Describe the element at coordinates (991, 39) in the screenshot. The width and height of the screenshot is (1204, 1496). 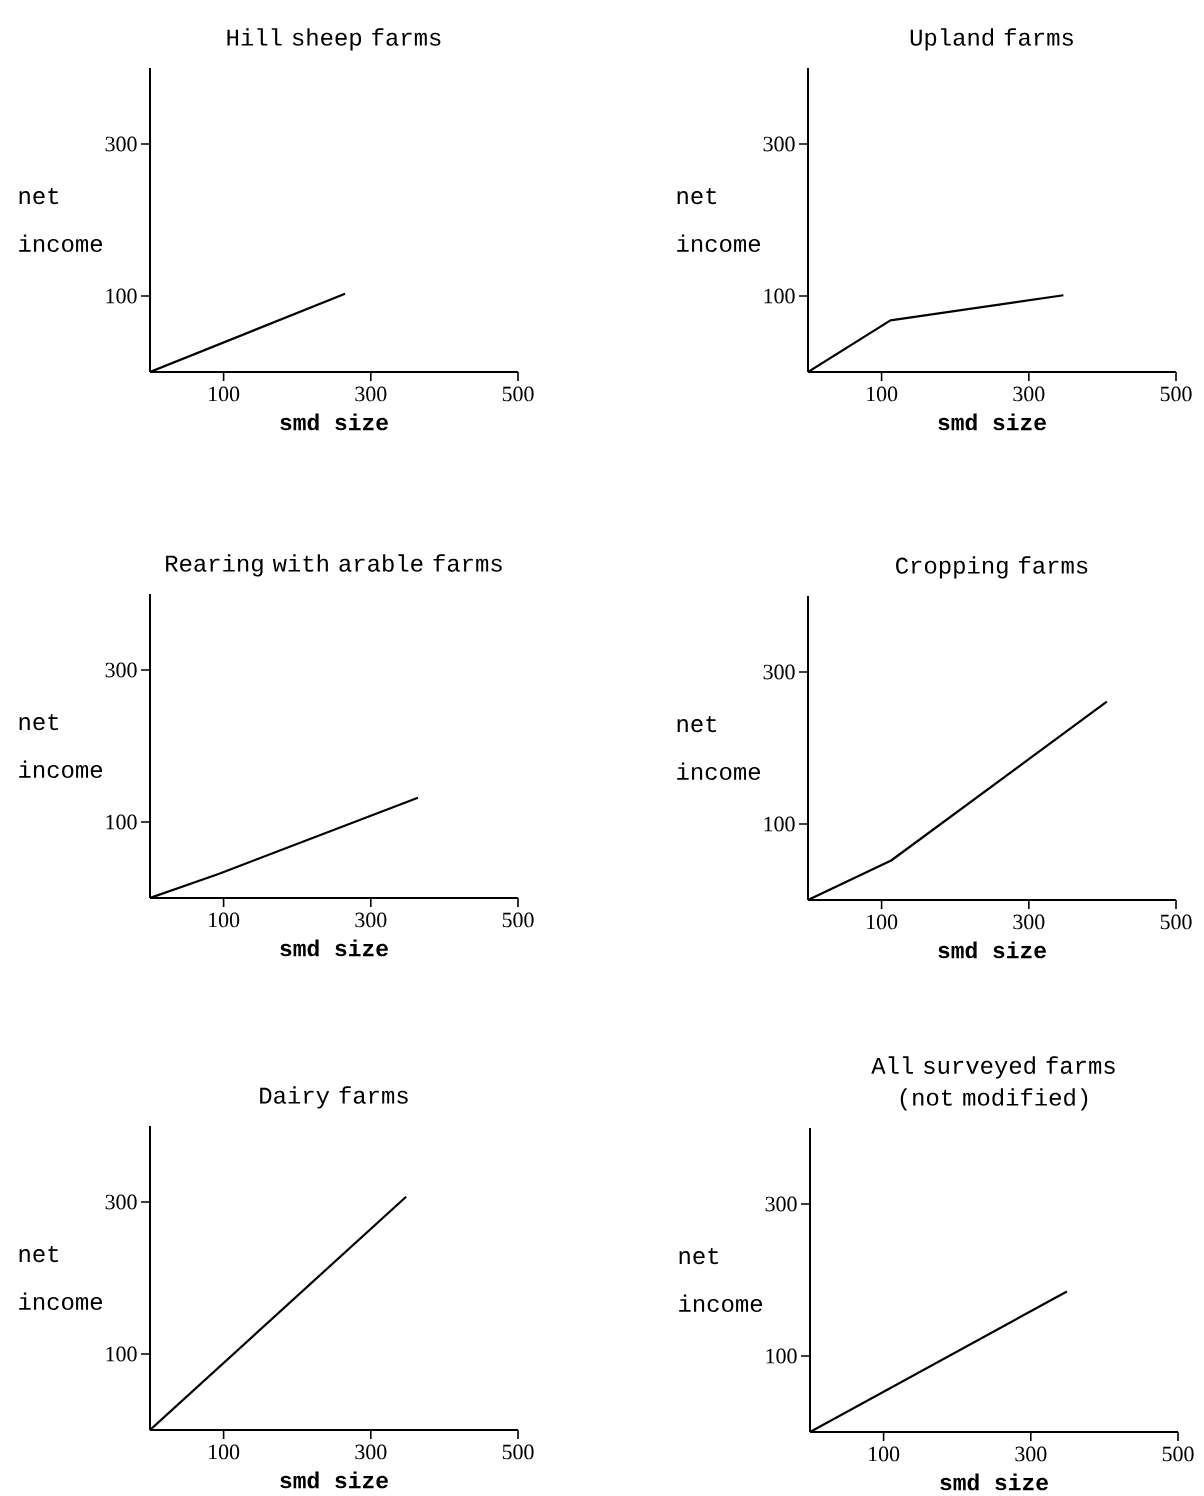
I see `chart-title: Upland farms` at that location.